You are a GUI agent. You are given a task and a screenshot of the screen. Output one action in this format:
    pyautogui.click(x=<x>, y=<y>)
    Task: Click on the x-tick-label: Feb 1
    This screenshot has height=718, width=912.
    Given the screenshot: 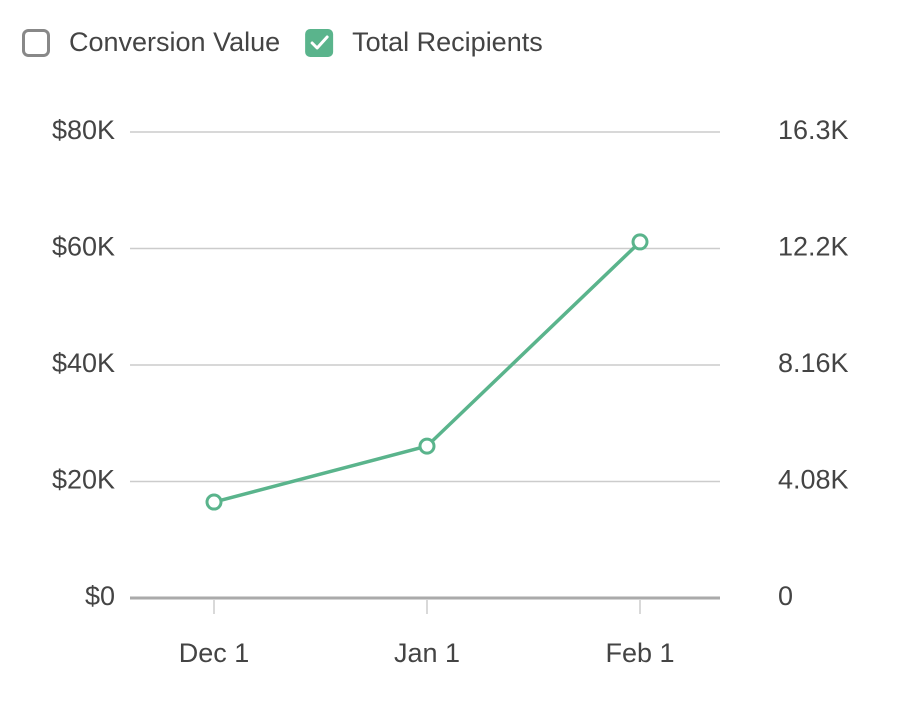 What is the action you would take?
    pyautogui.click(x=639, y=653)
    